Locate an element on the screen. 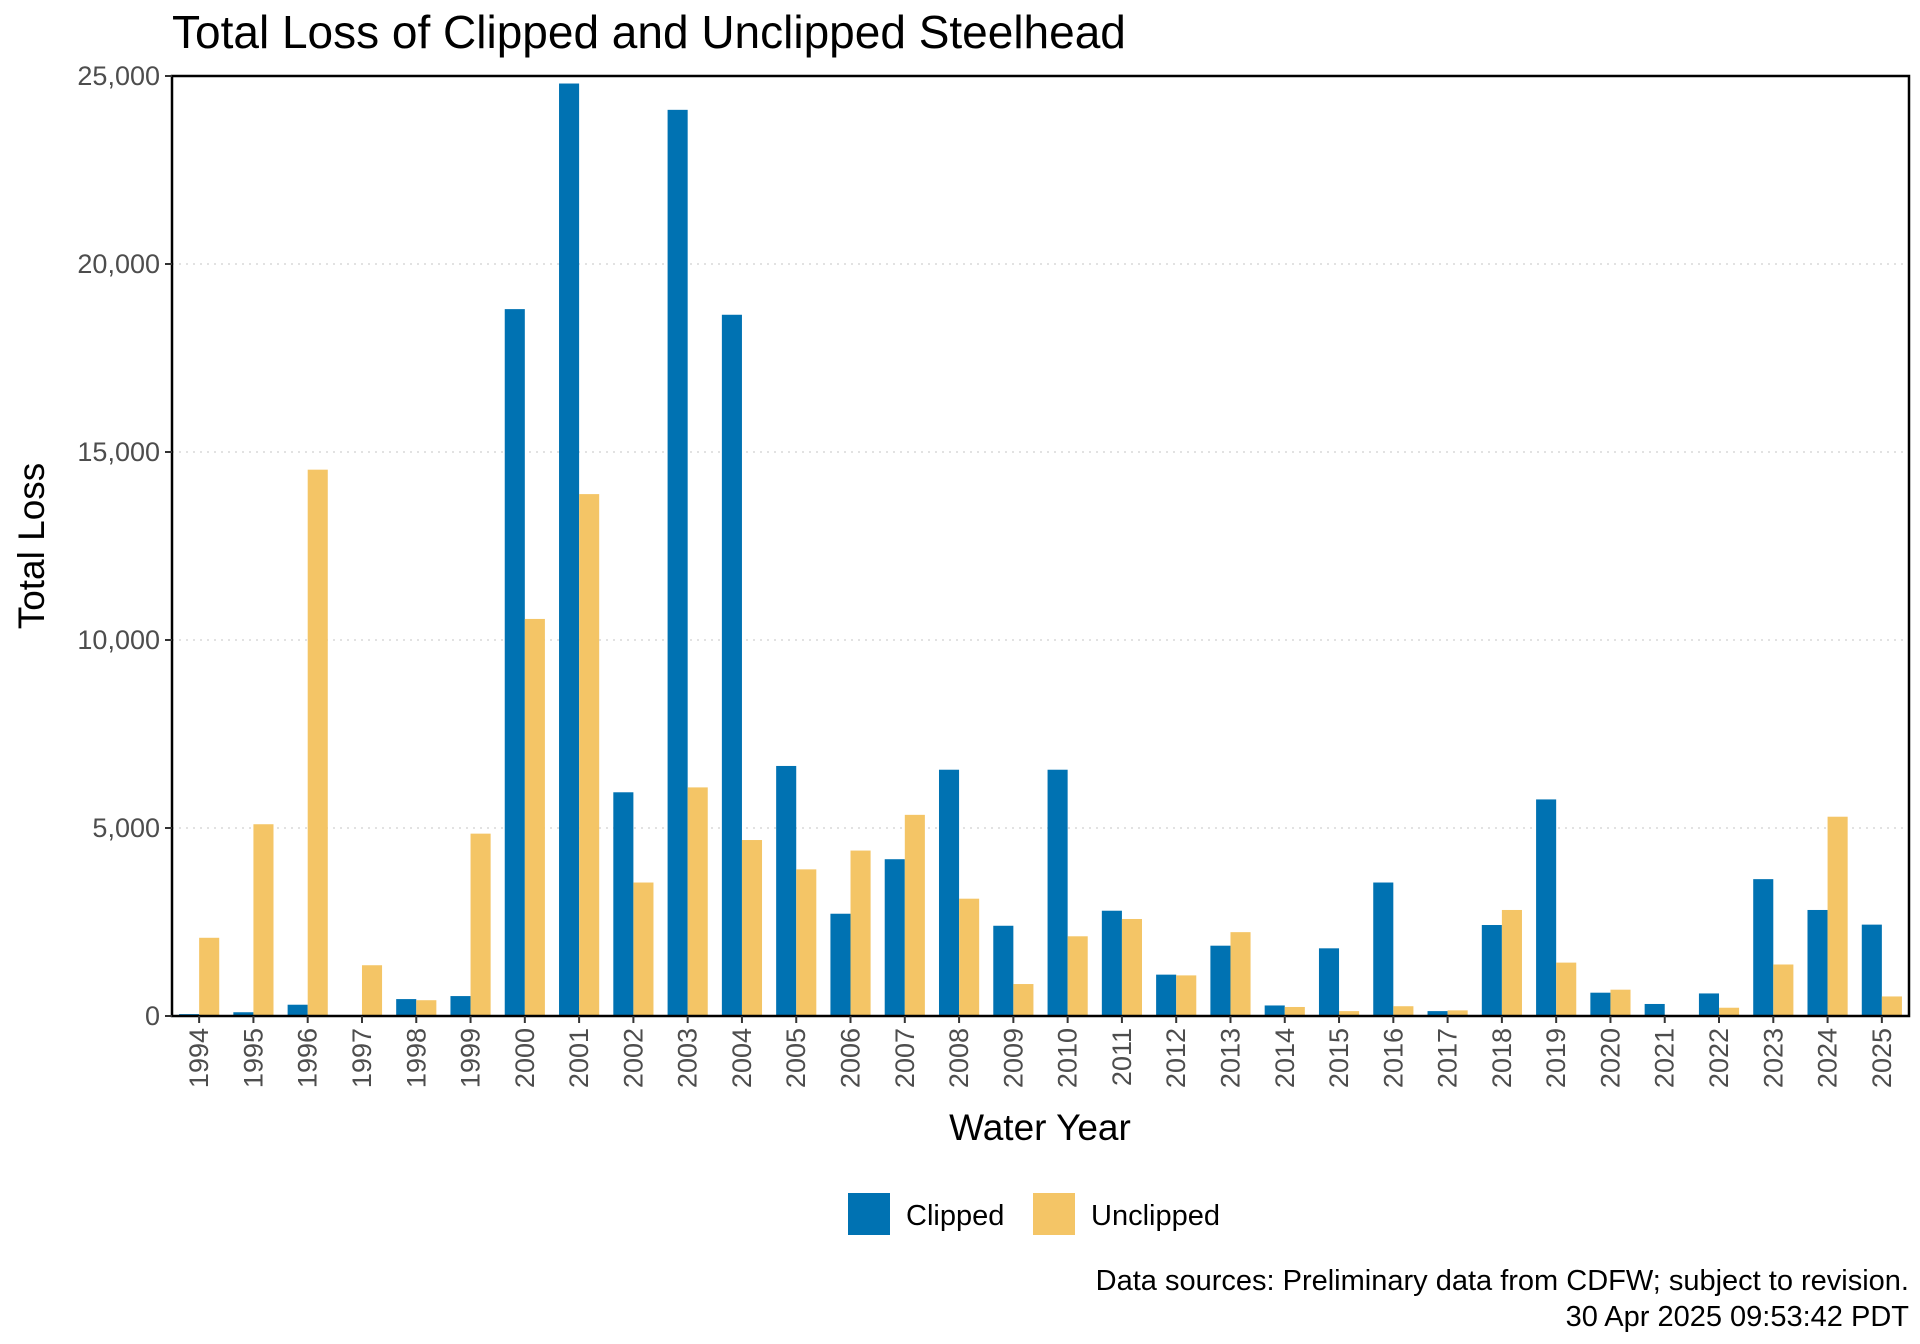 The image size is (1920, 1344). x-tick-label-2007: 2007 is located at coordinates (905, 1058).